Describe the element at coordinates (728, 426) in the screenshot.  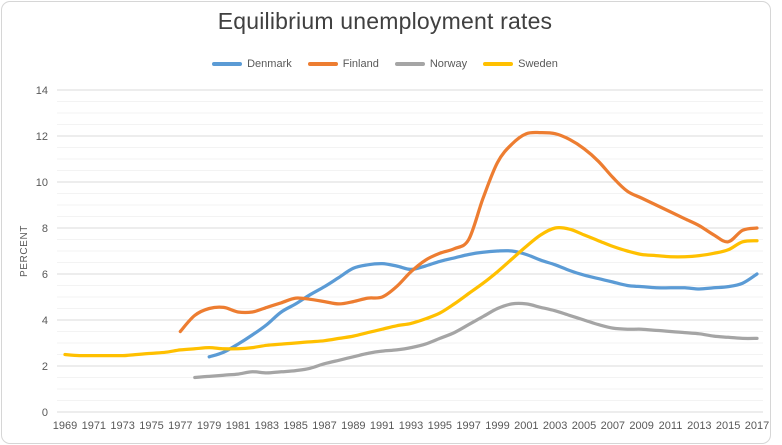
I see `x-axis-tick-label: 2015` at that location.